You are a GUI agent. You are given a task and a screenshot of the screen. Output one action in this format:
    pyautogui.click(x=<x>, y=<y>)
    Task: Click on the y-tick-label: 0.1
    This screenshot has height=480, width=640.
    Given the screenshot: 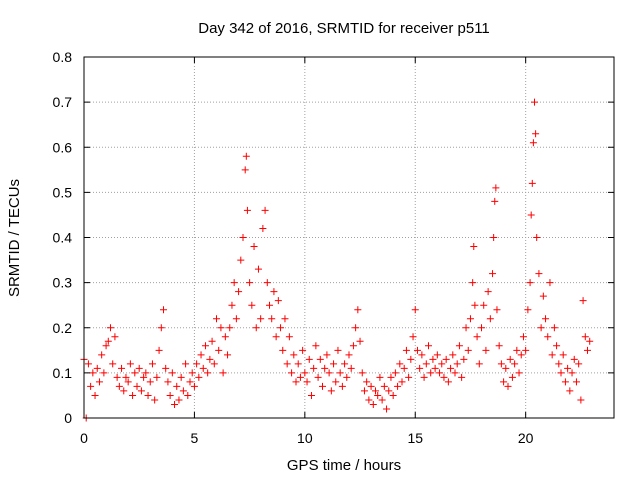 What is the action you would take?
    pyautogui.click(x=63, y=373)
    